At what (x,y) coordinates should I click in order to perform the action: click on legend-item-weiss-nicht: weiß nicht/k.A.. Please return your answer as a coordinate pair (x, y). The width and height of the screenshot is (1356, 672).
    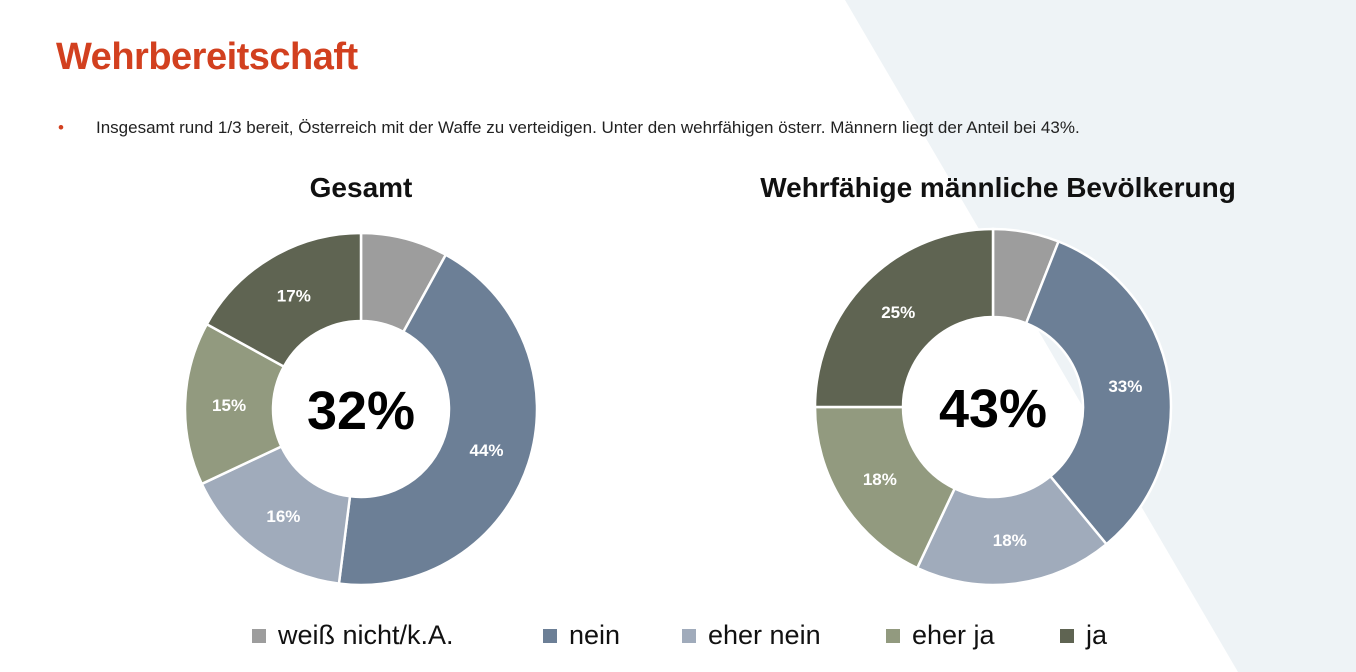
    Looking at the image, I should click on (353, 635).